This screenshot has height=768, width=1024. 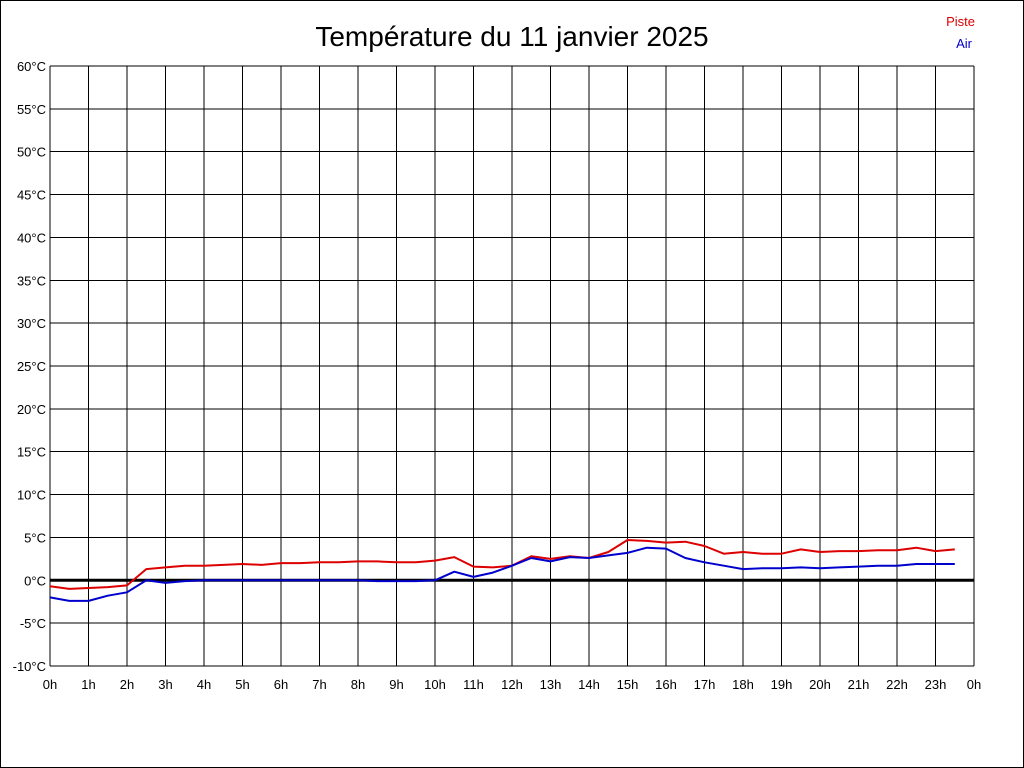 I want to click on x-tick-label: 19h, so click(x=782, y=684).